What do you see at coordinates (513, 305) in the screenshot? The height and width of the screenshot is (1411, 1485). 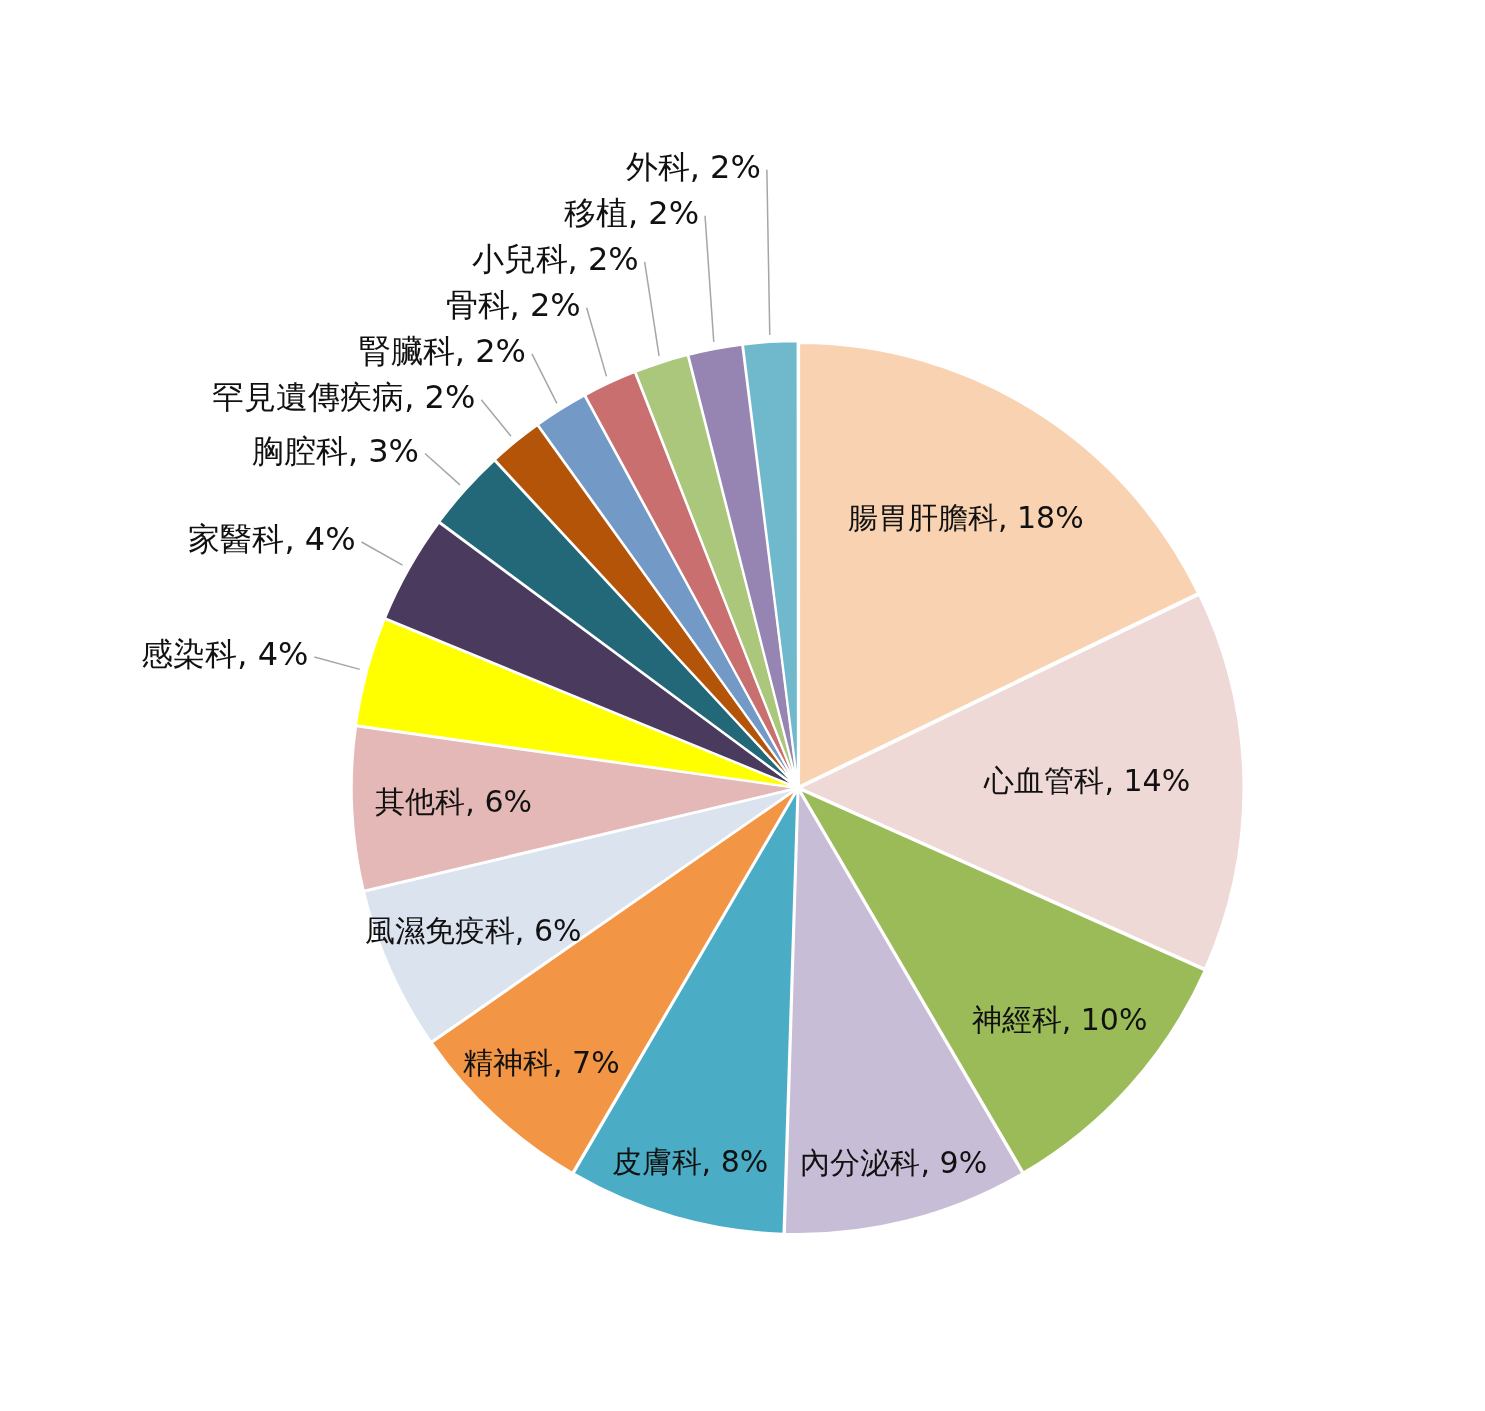 I see `slice-label: 骨科, 2%` at bounding box center [513, 305].